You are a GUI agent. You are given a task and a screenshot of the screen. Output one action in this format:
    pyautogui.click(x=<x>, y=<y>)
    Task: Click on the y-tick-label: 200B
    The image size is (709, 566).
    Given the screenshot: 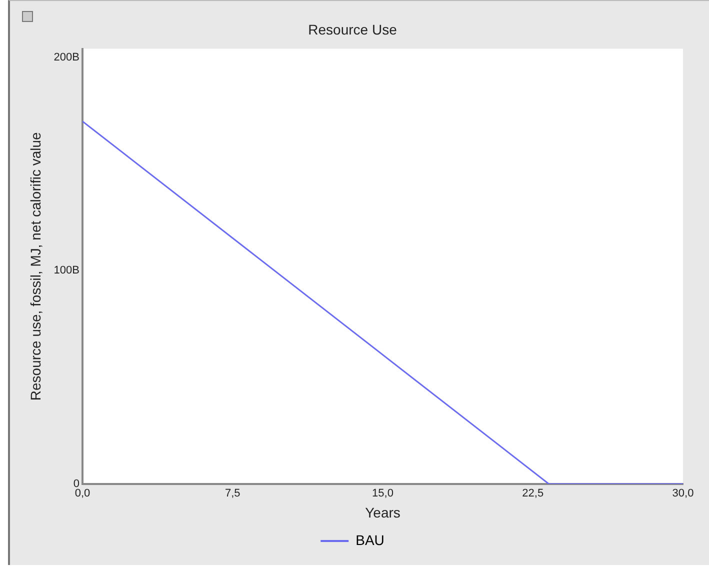 What is the action you would take?
    pyautogui.click(x=67, y=57)
    